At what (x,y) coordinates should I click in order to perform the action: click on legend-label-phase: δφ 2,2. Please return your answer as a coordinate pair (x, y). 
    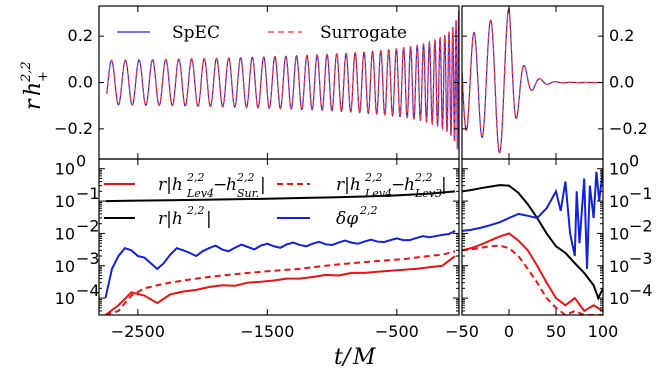
    Looking at the image, I should click on (357, 216).